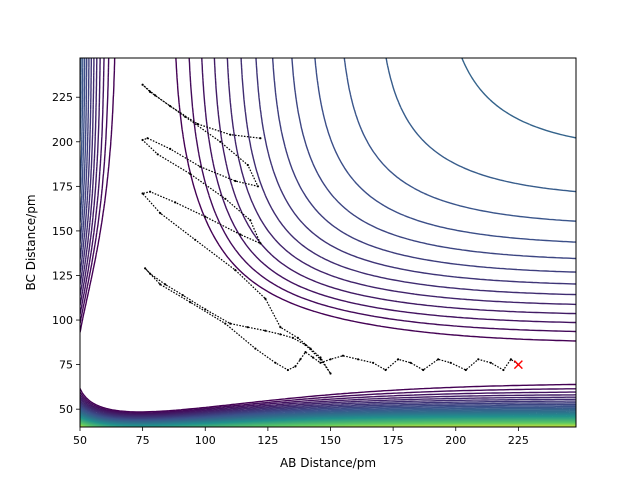 The image size is (640, 480). What do you see at coordinates (31, 242) in the screenshot?
I see `y-axis-label: BC Distance/pm` at bounding box center [31, 242].